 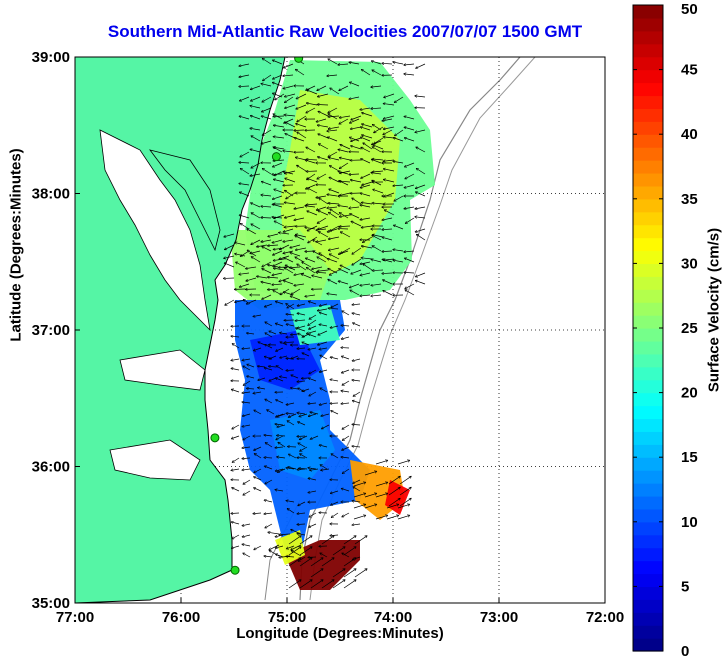 What do you see at coordinates (155, 460) in the screenshot?
I see `pamlico-sound` at bounding box center [155, 460].